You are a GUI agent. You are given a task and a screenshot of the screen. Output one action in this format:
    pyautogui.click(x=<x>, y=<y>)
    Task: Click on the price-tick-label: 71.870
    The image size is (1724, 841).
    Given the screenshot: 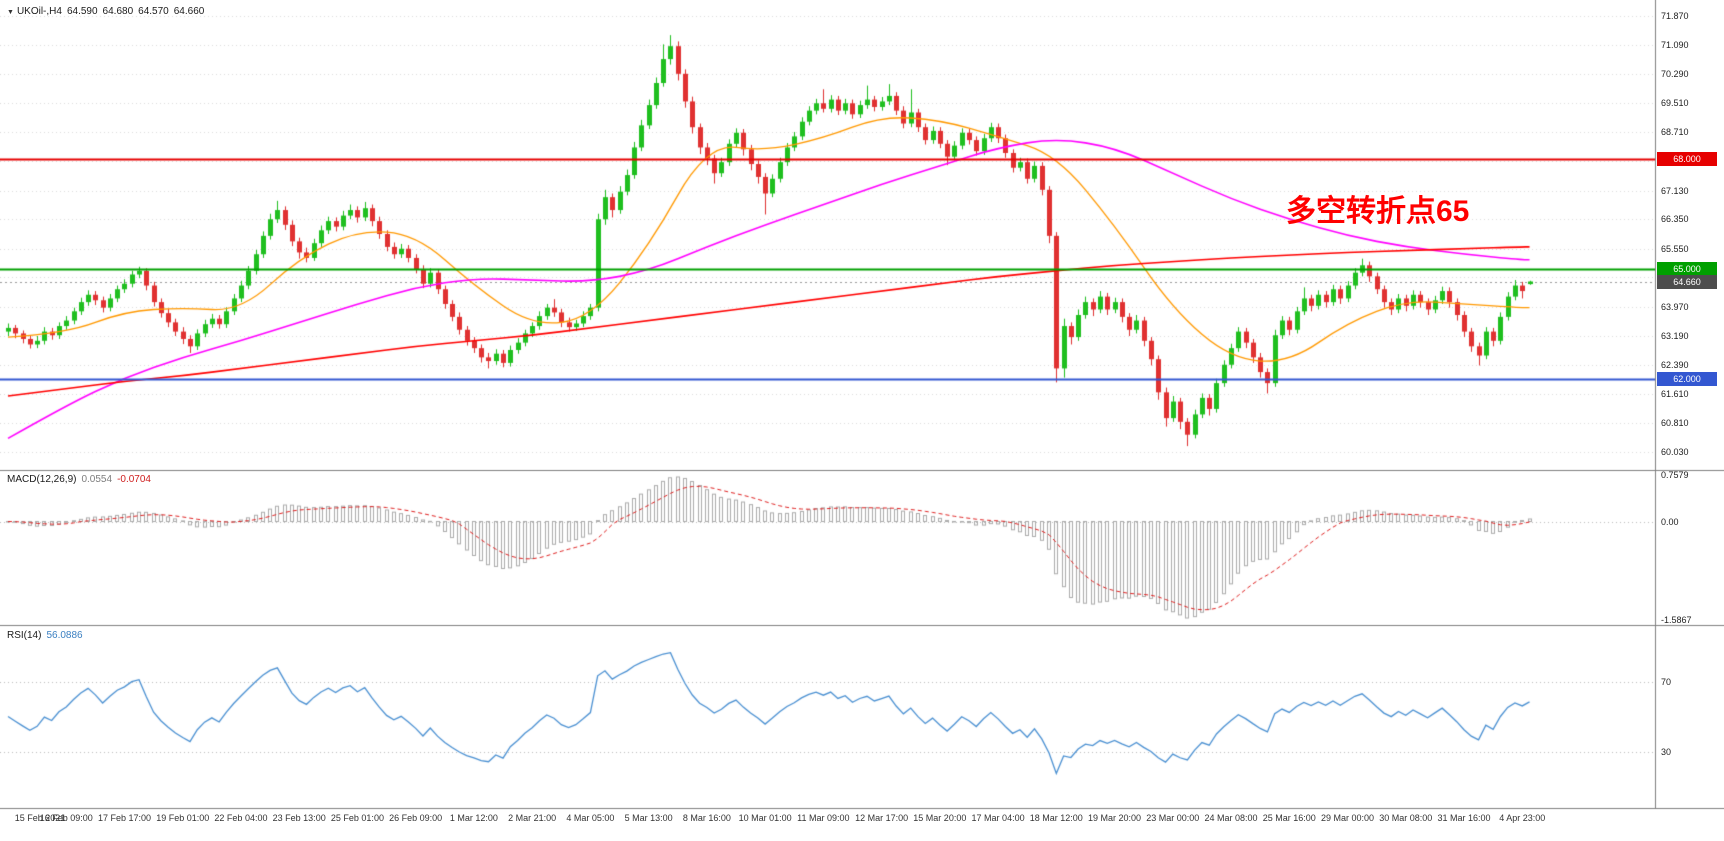 What is the action you would take?
    pyautogui.click(x=1675, y=16)
    